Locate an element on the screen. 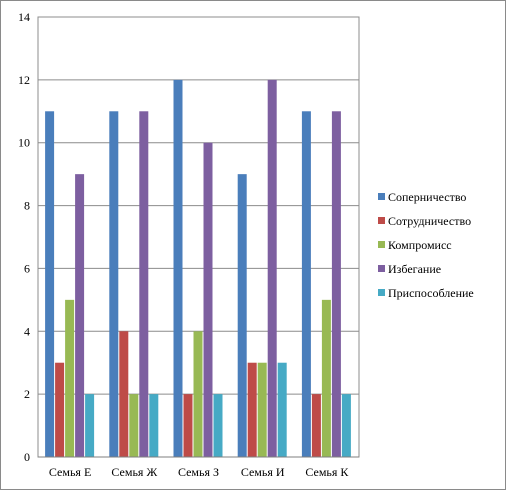  y-tick-label: 6 is located at coordinates (27, 268).